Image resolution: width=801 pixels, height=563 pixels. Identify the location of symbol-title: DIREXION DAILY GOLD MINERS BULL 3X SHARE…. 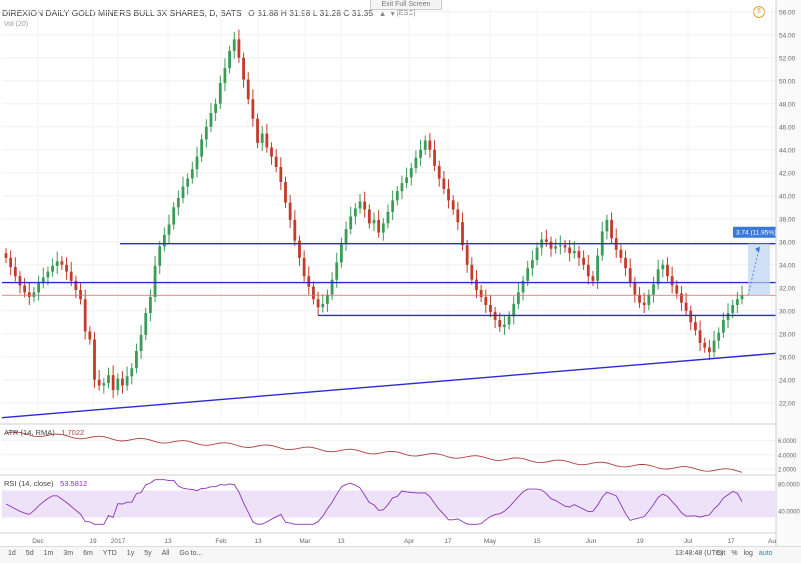
(122, 13).